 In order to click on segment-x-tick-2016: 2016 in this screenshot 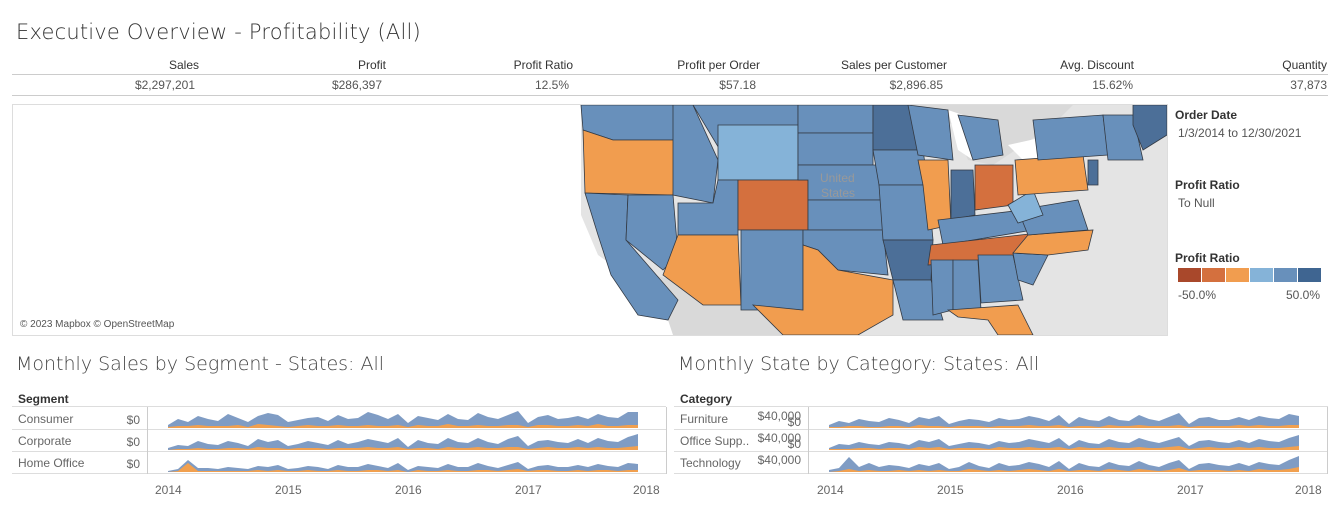, I will do `click(408, 490)`.